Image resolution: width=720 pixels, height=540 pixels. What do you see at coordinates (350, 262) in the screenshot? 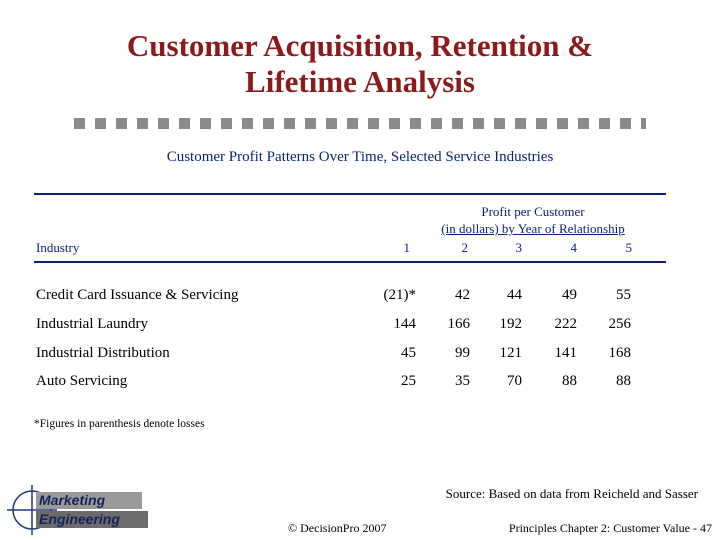
I see `table-header-rule` at bounding box center [350, 262].